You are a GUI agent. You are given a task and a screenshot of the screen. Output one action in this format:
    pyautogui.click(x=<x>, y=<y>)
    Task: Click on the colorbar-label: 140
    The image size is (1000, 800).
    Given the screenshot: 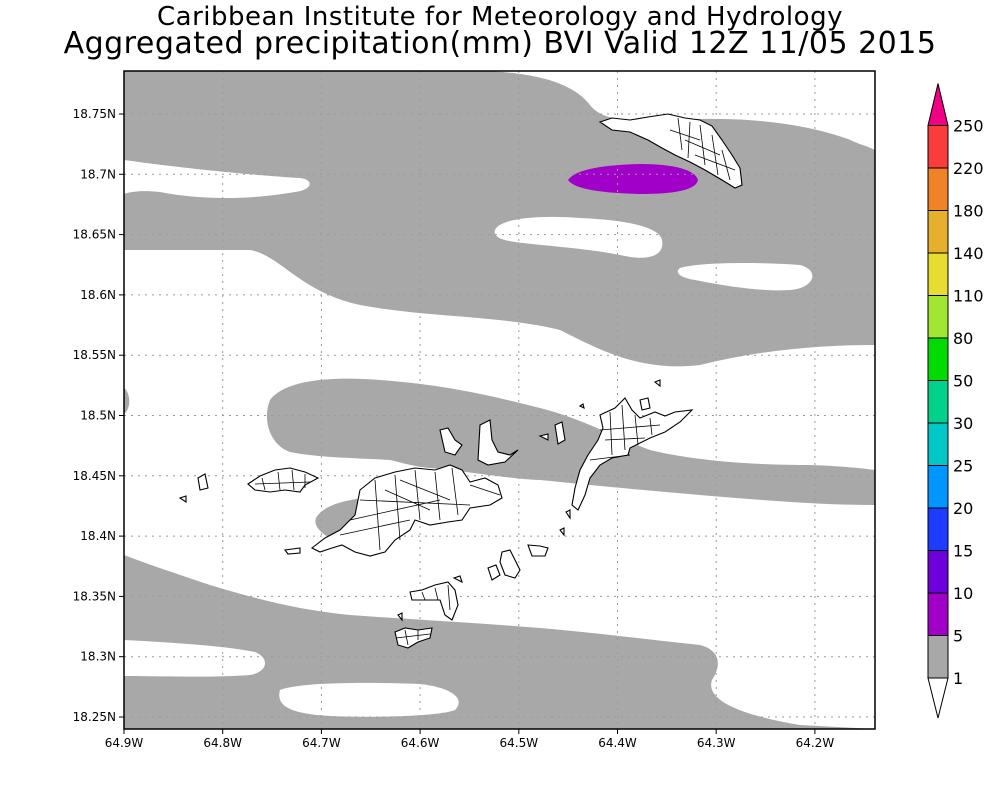 What is the action you would take?
    pyautogui.click(x=968, y=253)
    